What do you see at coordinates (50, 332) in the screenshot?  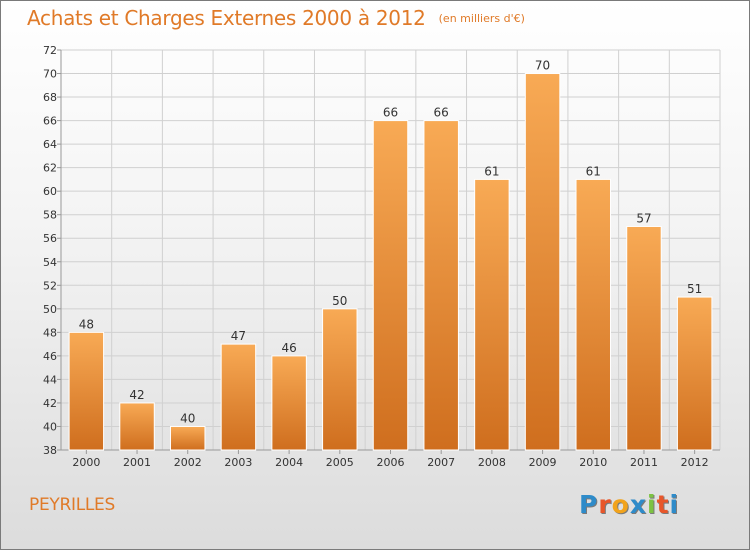 I see `y-tick-label: 48` at bounding box center [50, 332].